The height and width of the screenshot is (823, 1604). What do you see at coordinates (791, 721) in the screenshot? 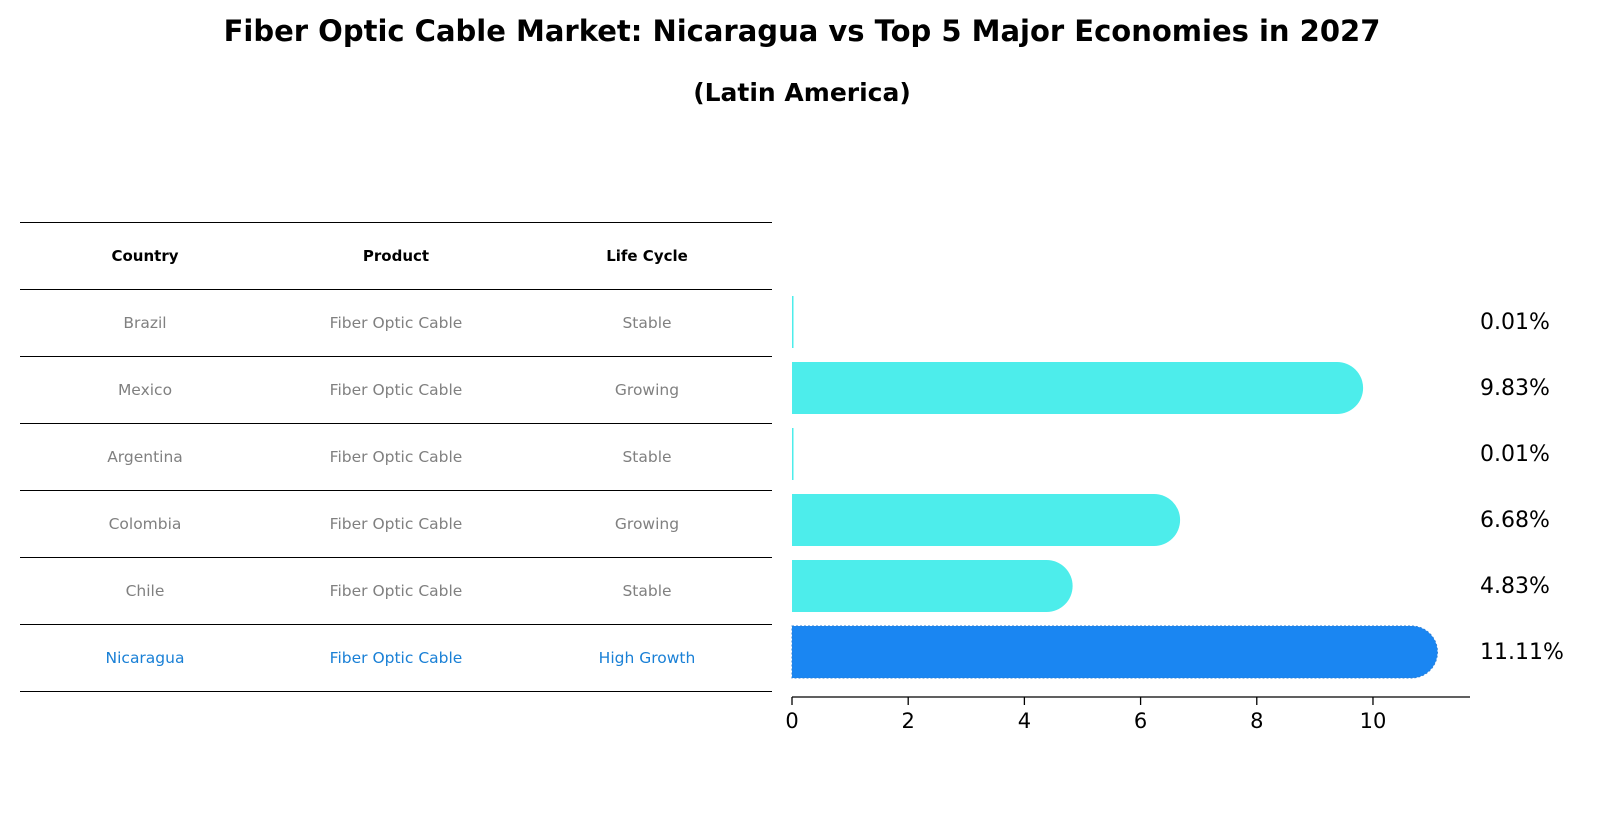
I see `x-tick-label: 0` at bounding box center [791, 721].